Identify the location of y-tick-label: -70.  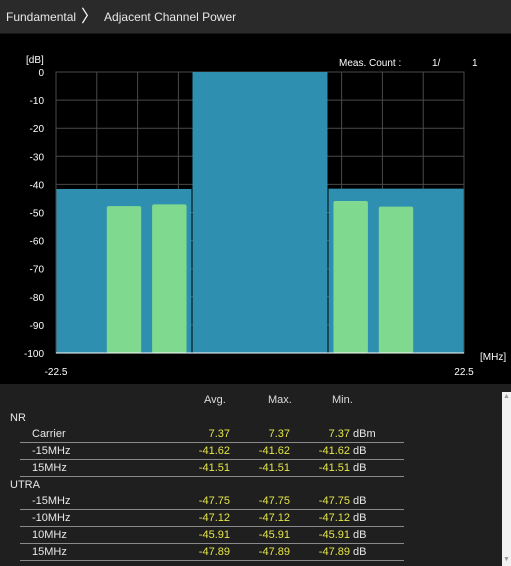
(37, 270).